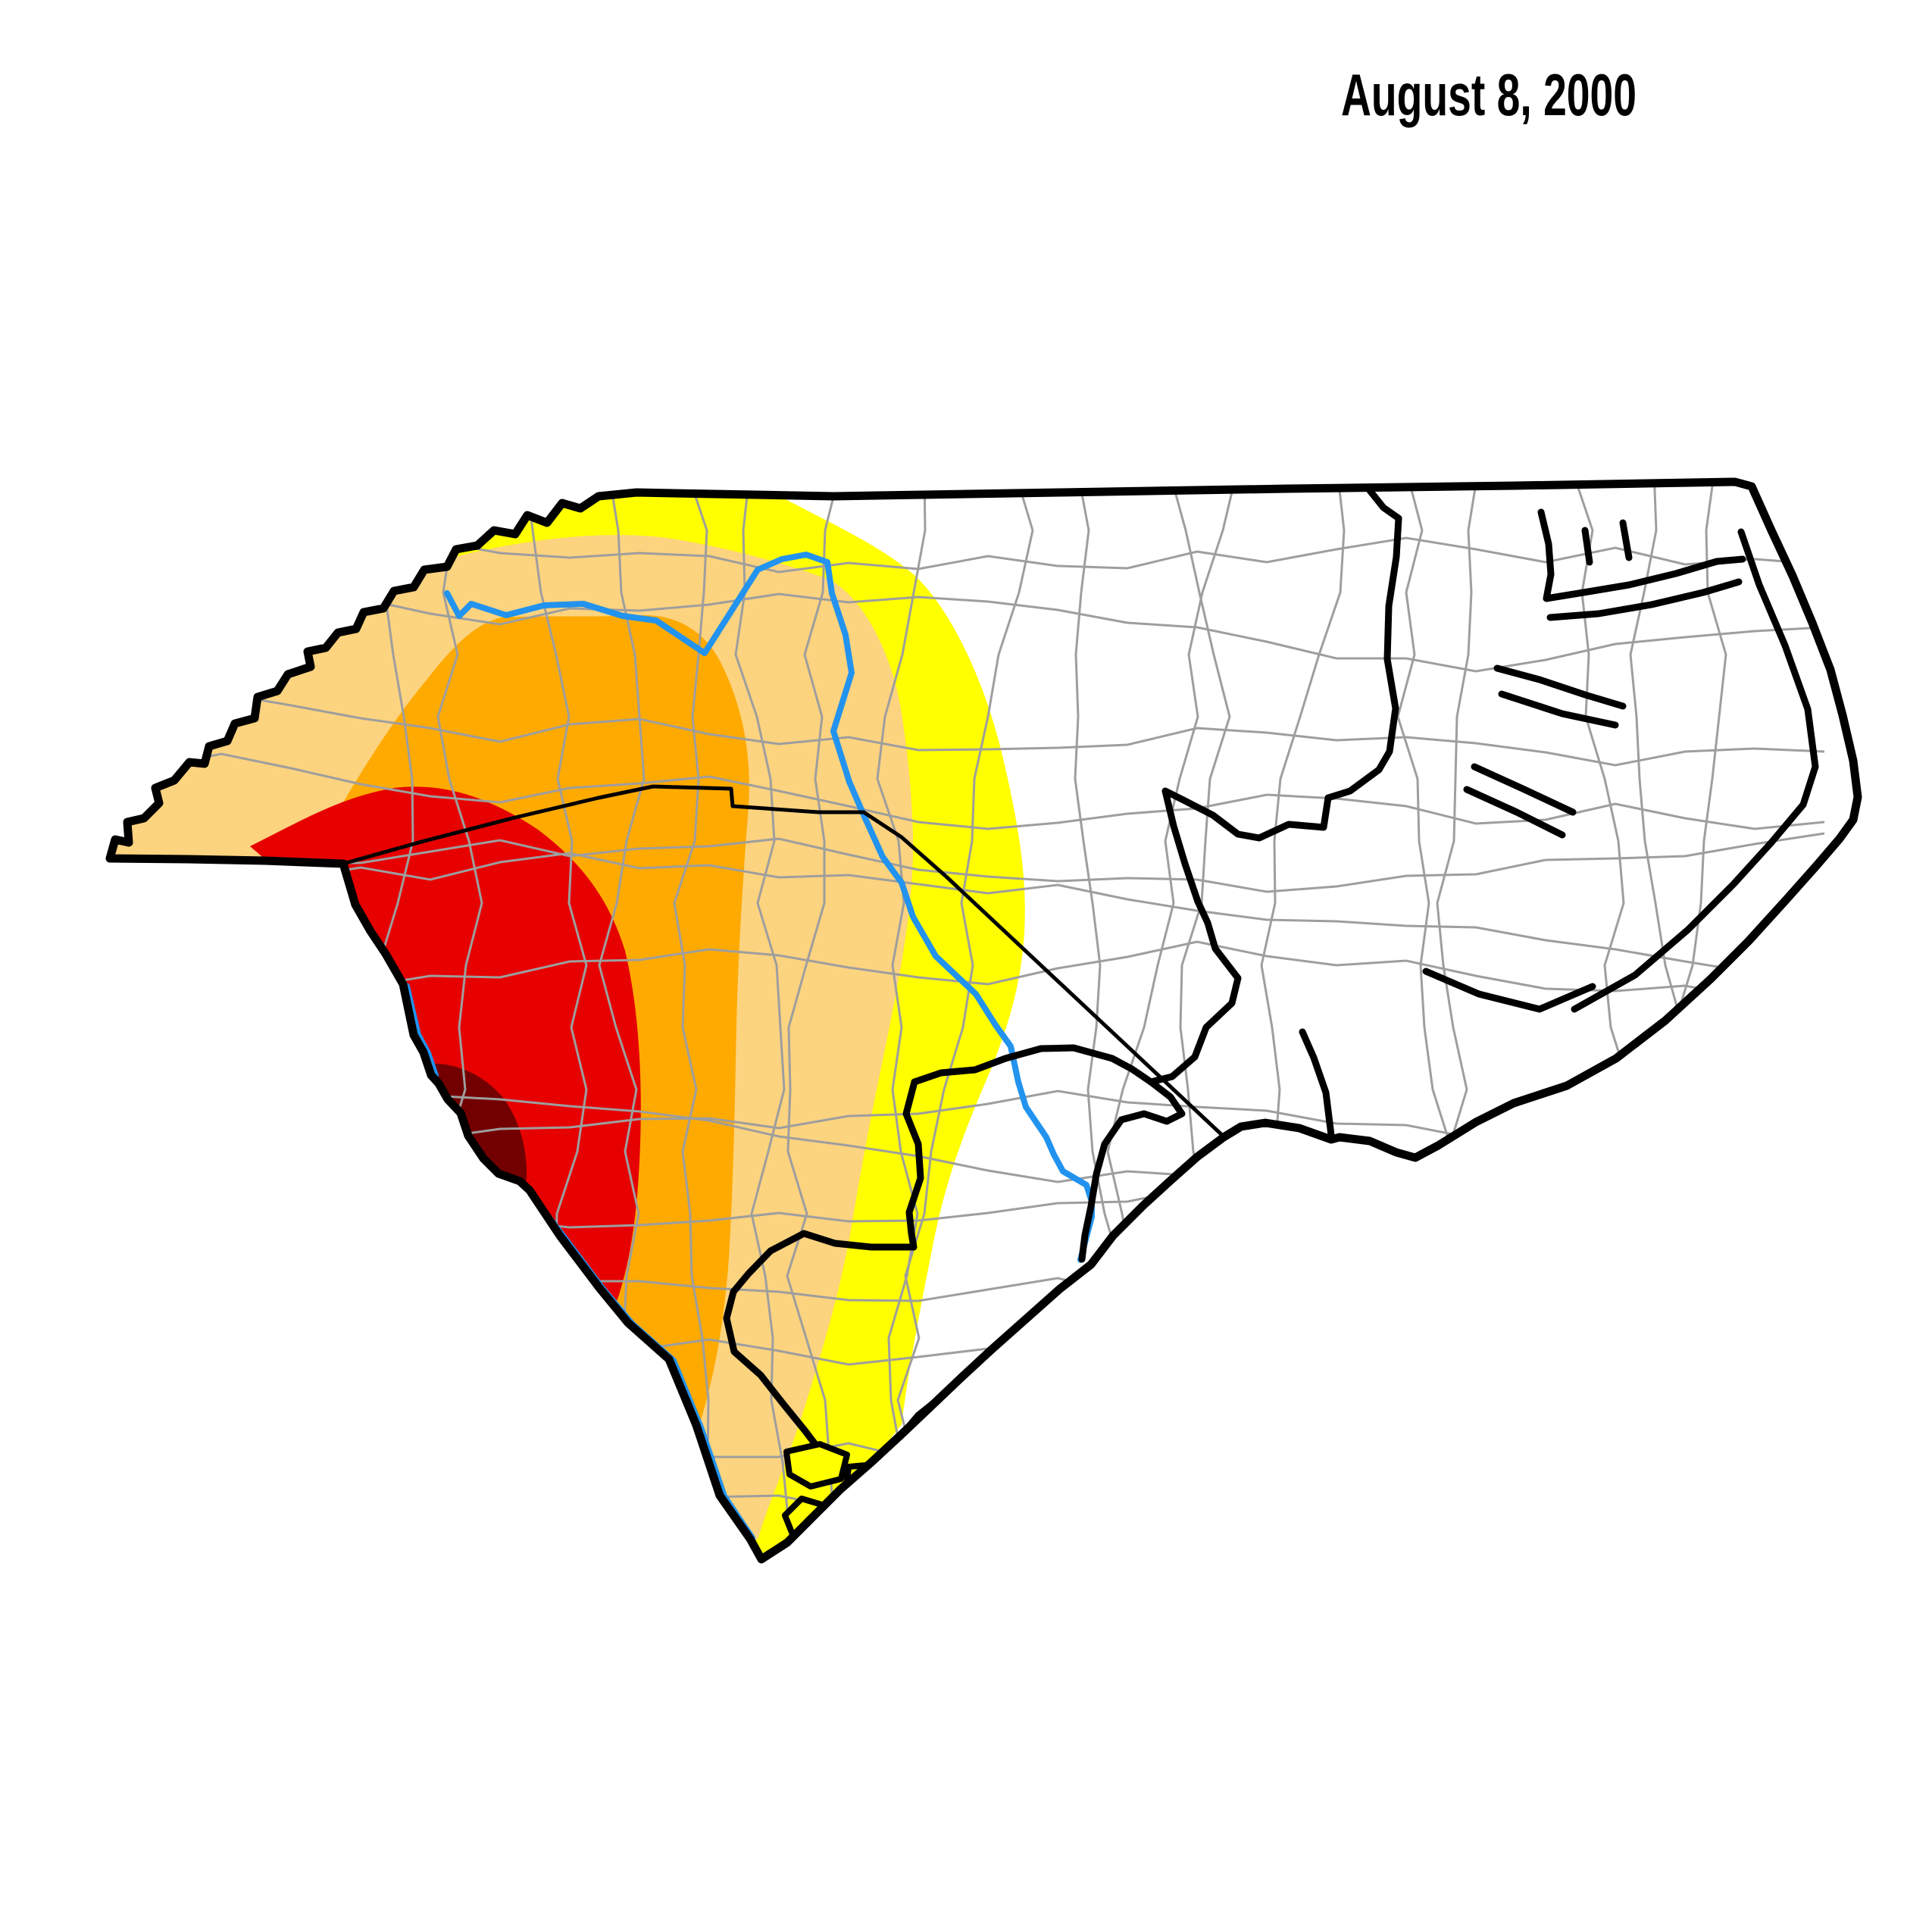  What do you see at coordinates (1641, 555) in the screenshot?
I see `albemarle-sound-north-shore` at bounding box center [1641, 555].